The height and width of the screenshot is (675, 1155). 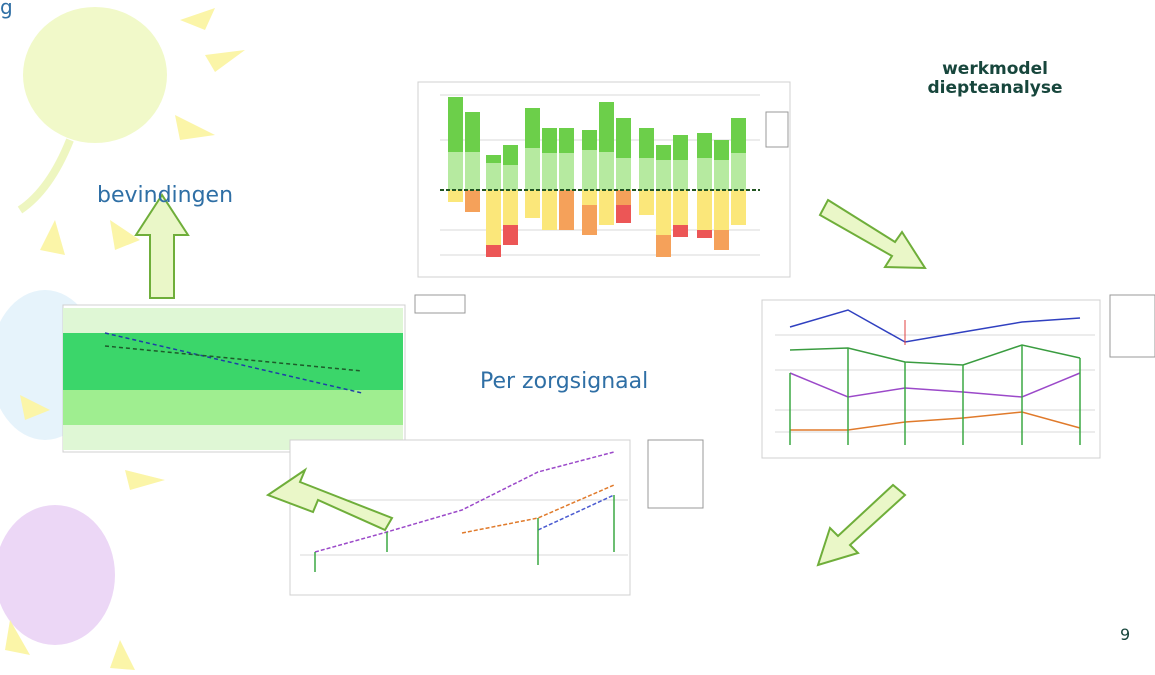 What do you see at coordinates (995, 88) in the screenshot?
I see `title-line: diepteanalyse` at bounding box center [995, 88].